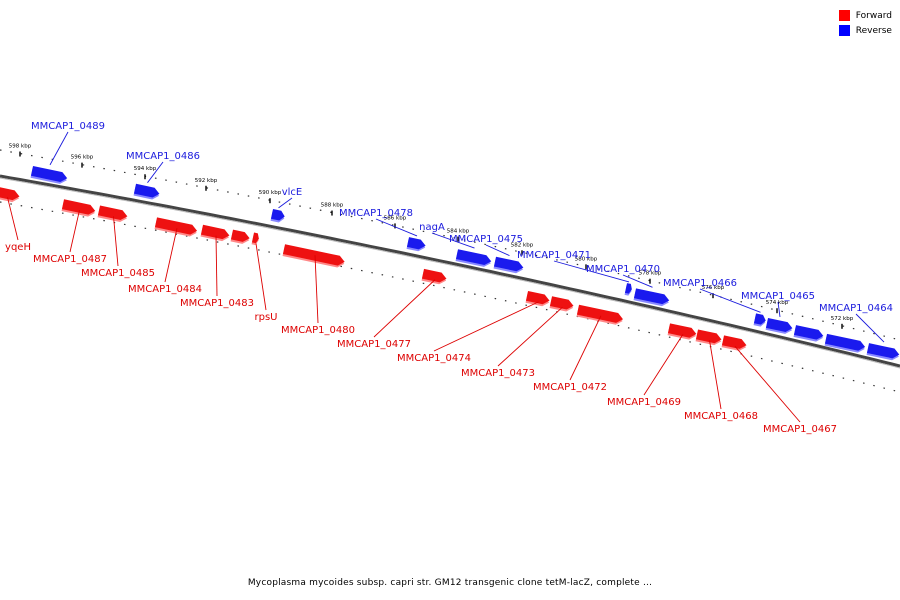  I want to click on forward-gene-11-body, so click(600, 313).